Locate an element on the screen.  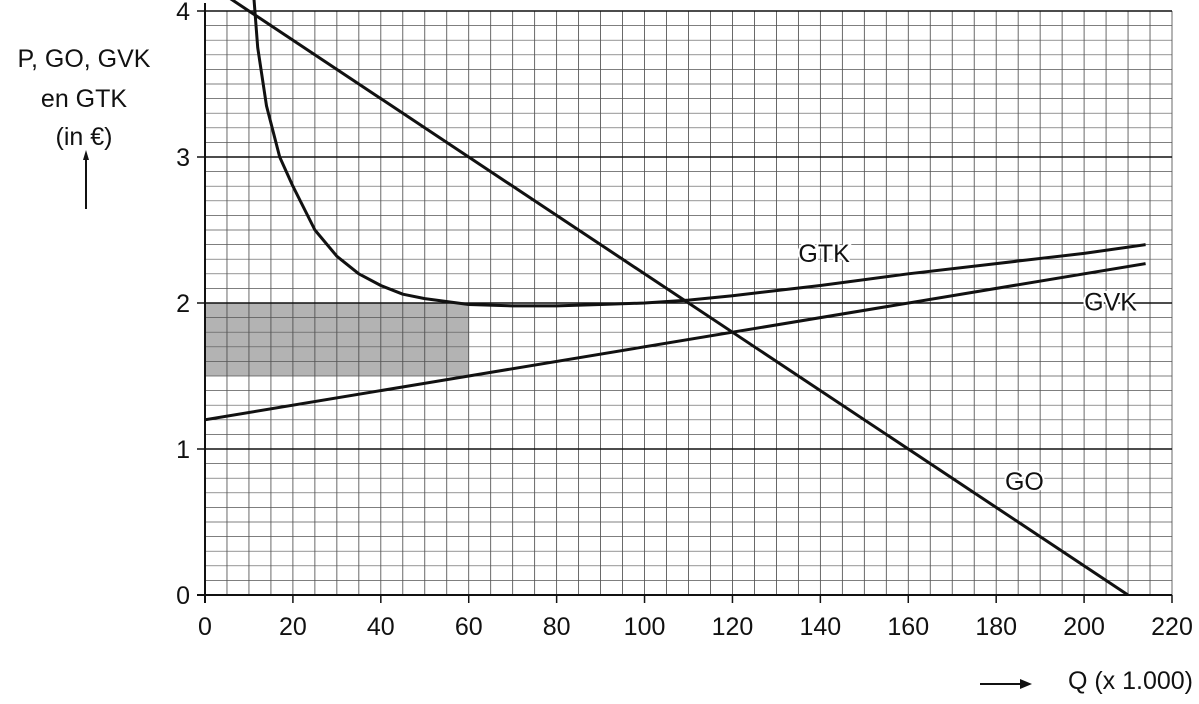
series-go-label: GO is located at coordinates (1024, 482).